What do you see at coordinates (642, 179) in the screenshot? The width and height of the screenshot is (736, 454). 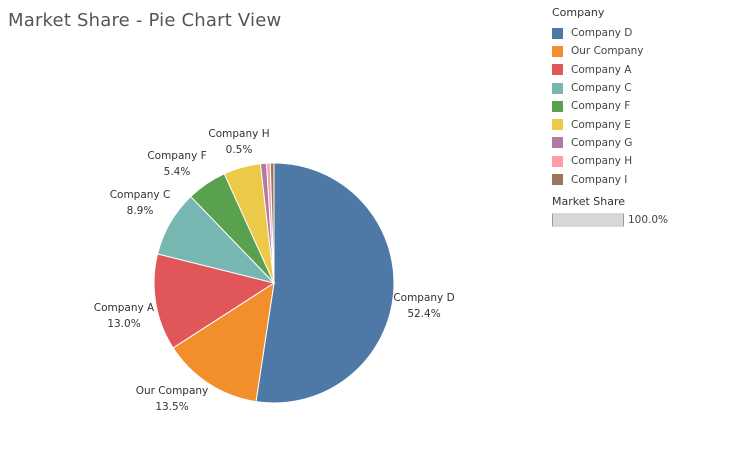 I see `legend-item: Company I` at bounding box center [642, 179].